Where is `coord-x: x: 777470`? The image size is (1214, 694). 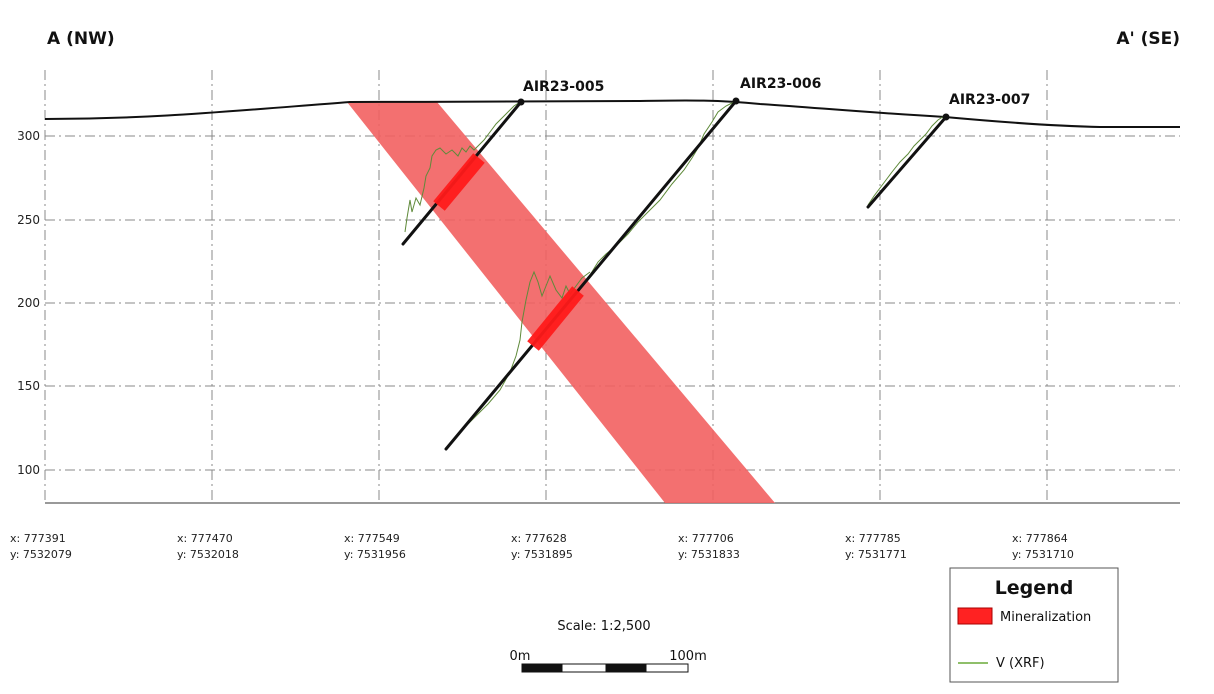
coord-x: x: 777470 is located at coordinates (205, 538).